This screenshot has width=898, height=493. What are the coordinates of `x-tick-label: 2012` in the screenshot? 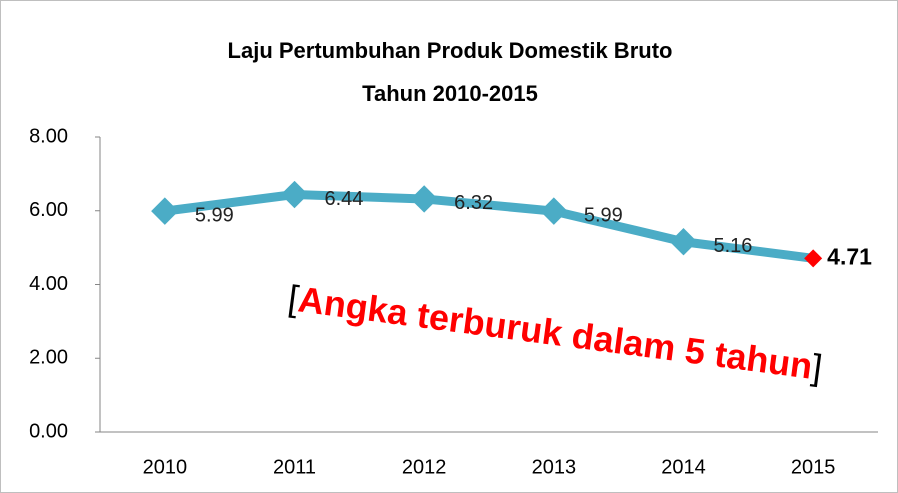 It's located at (424, 467).